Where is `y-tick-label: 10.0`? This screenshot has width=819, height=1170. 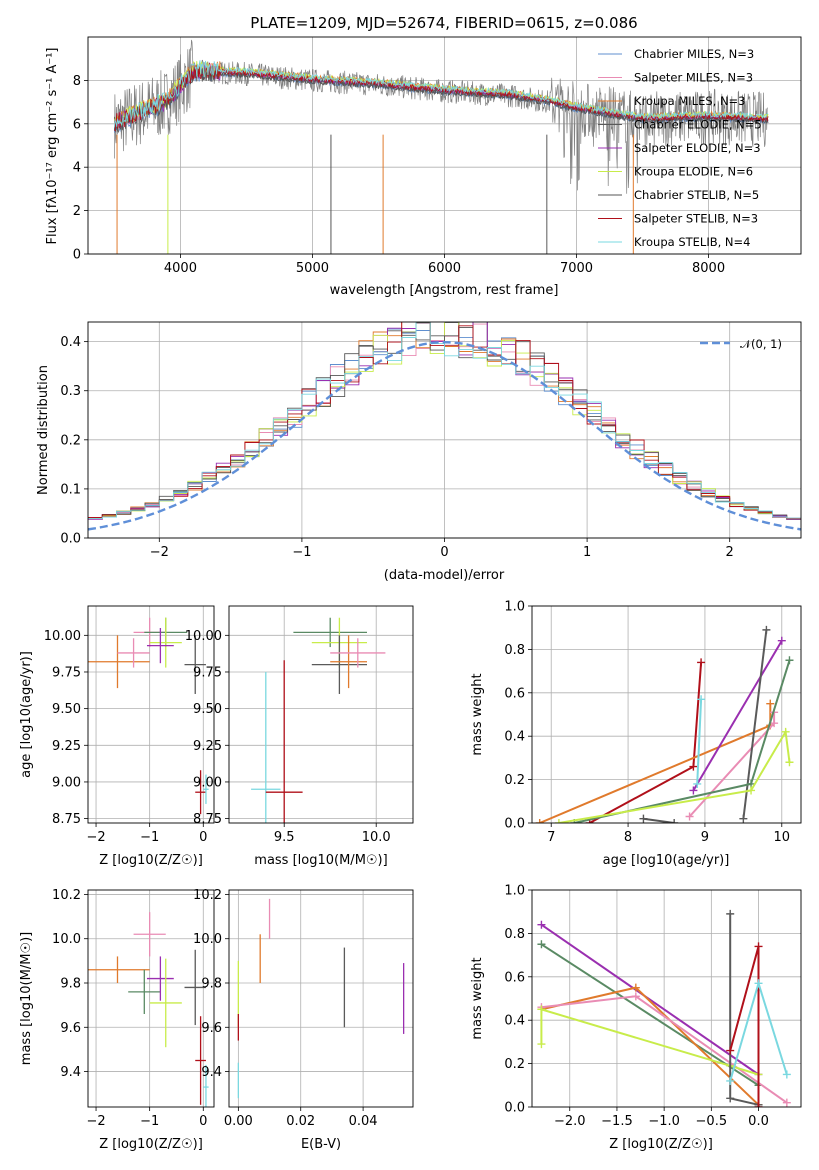 y-tick-label: 10.0 is located at coordinates (66, 939).